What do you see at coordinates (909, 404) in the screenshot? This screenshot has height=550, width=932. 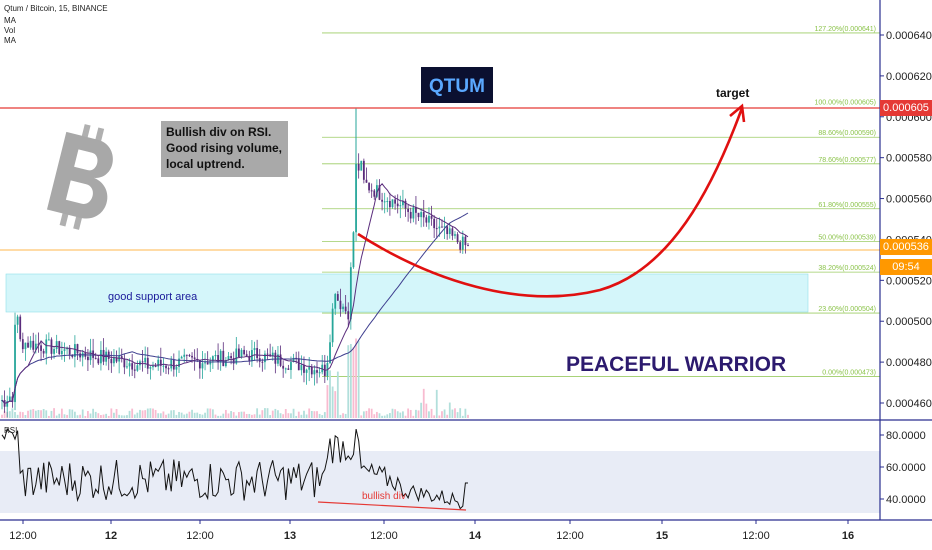 I see `price-tick-label: 0.000460` at bounding box center [909, 404].